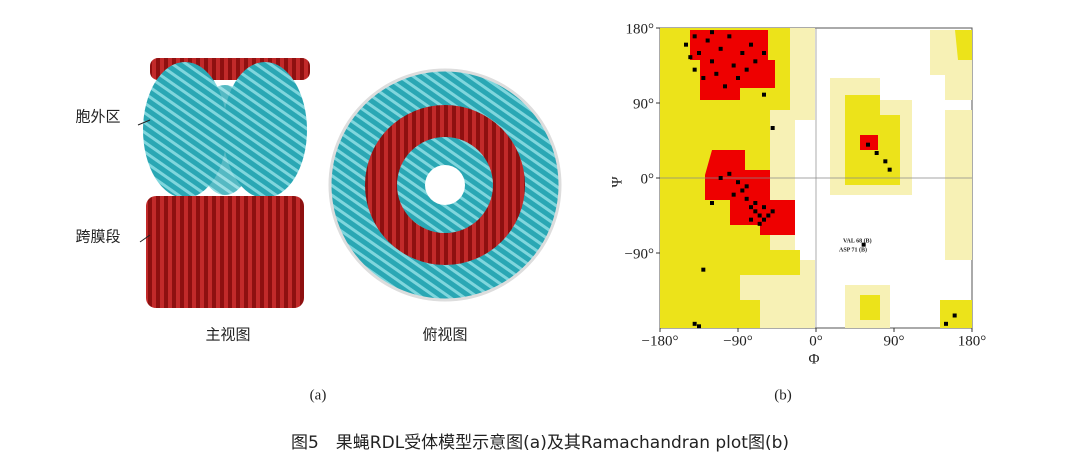  I want to click on y-tick-label: 90°, so click(643, 104).